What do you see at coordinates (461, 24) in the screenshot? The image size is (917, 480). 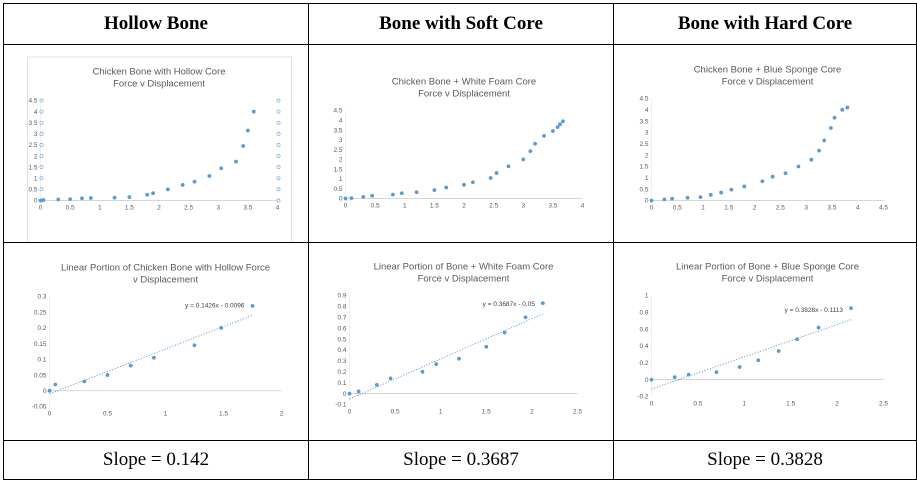 I see `header-soft-core: Bone with Soft Core` at bounding box center [461, 24].